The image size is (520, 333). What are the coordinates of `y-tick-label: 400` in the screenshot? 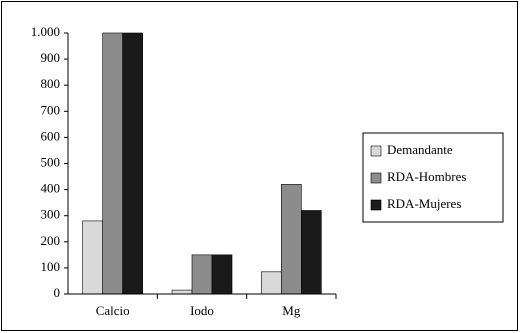 It's located at (51, 188).